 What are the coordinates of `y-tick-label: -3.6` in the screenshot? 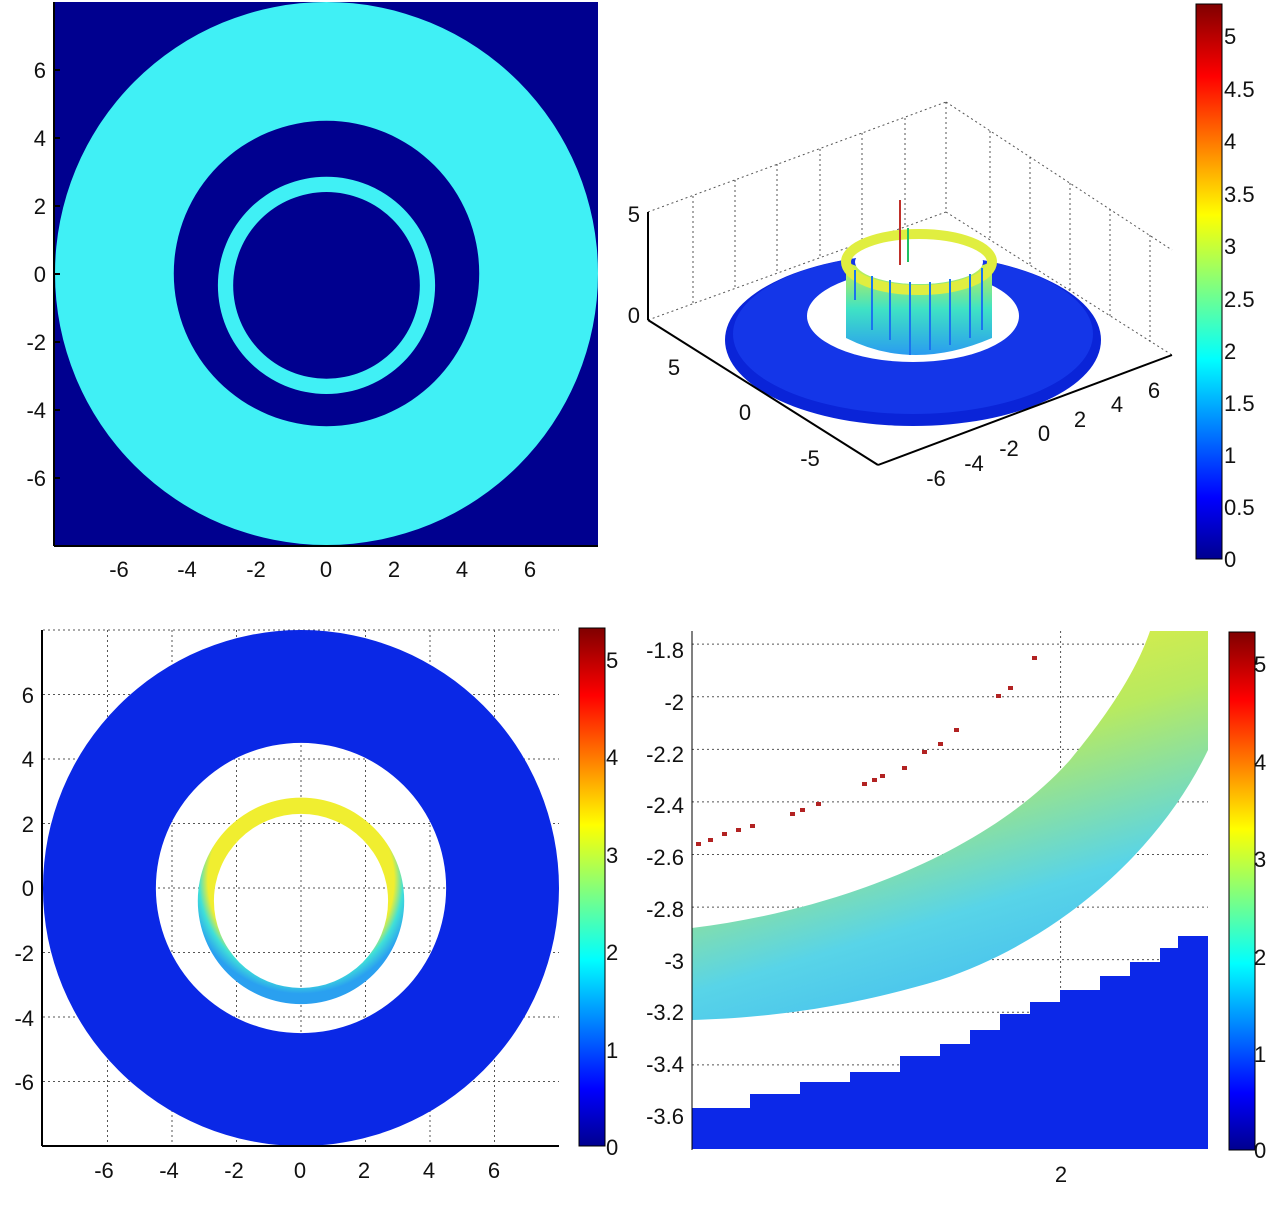 It's located at (665, 1116).